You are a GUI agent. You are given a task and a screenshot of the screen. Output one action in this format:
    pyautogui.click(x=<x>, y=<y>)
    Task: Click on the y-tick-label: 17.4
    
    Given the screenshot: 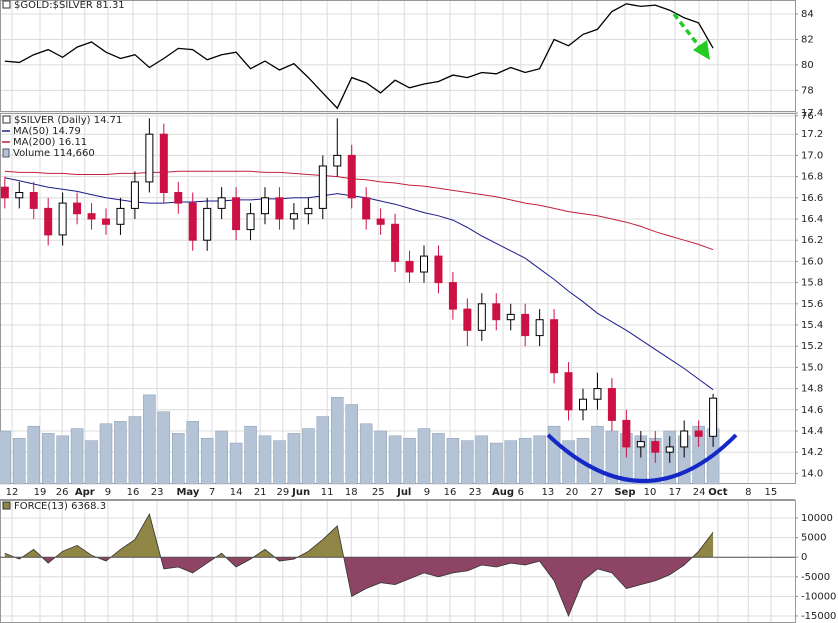 What is the action you would take?
    pyautogui.click(x=812, y=113)
    